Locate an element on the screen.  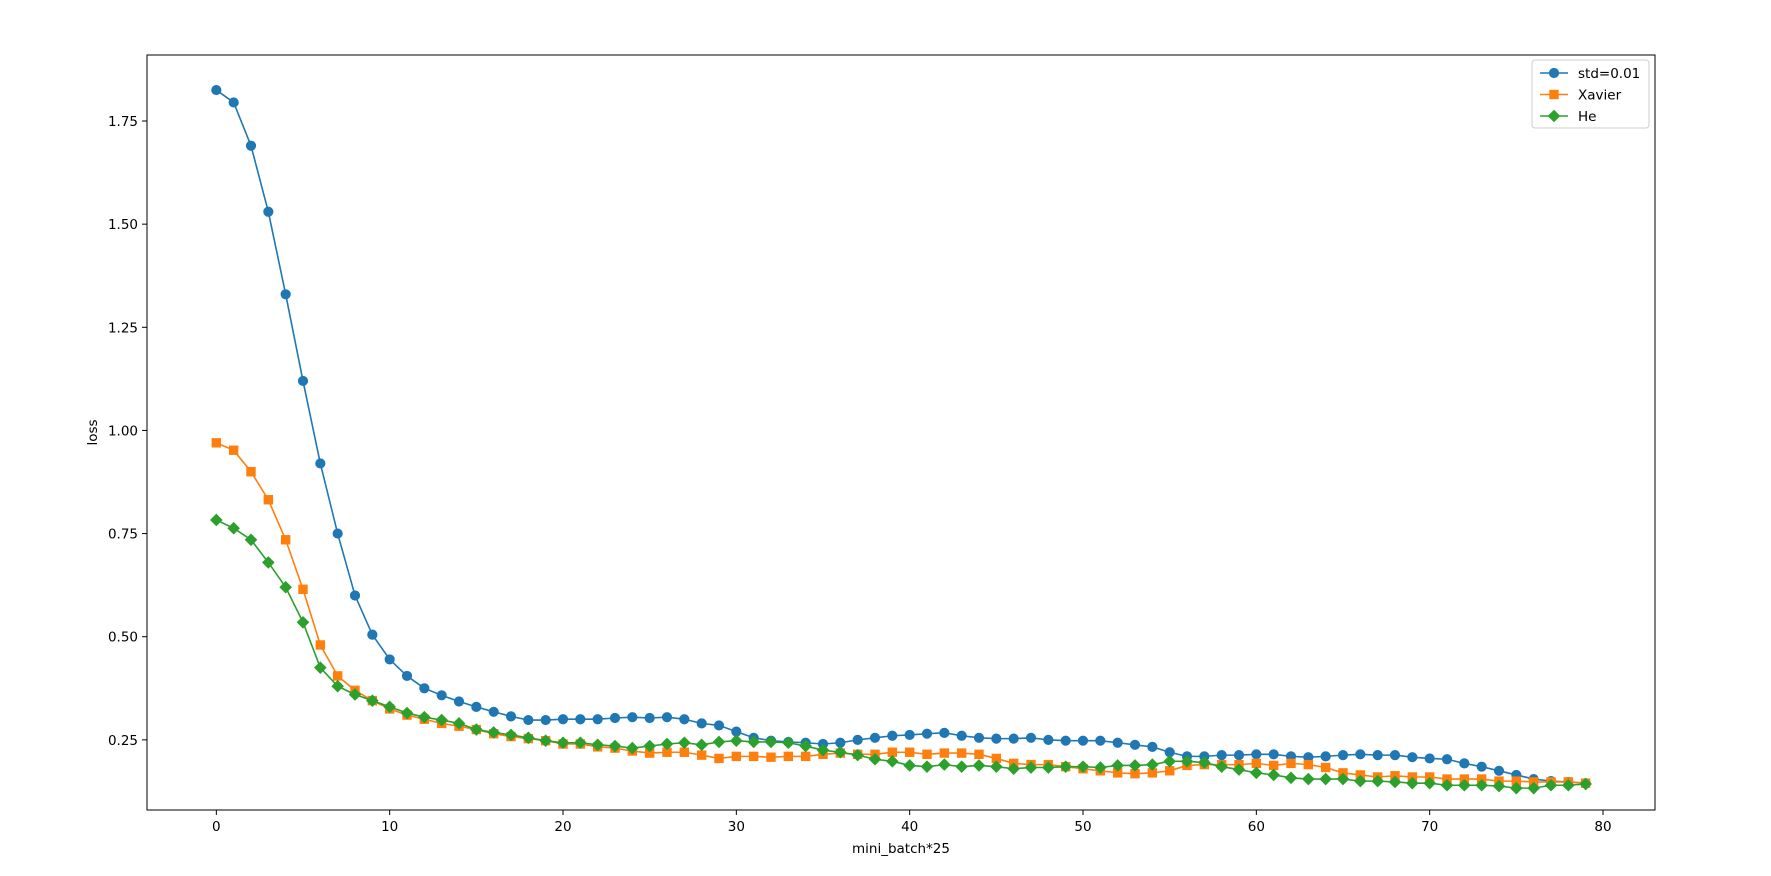
legend-label: std=0.01 is located at coordinates (1609, 74).